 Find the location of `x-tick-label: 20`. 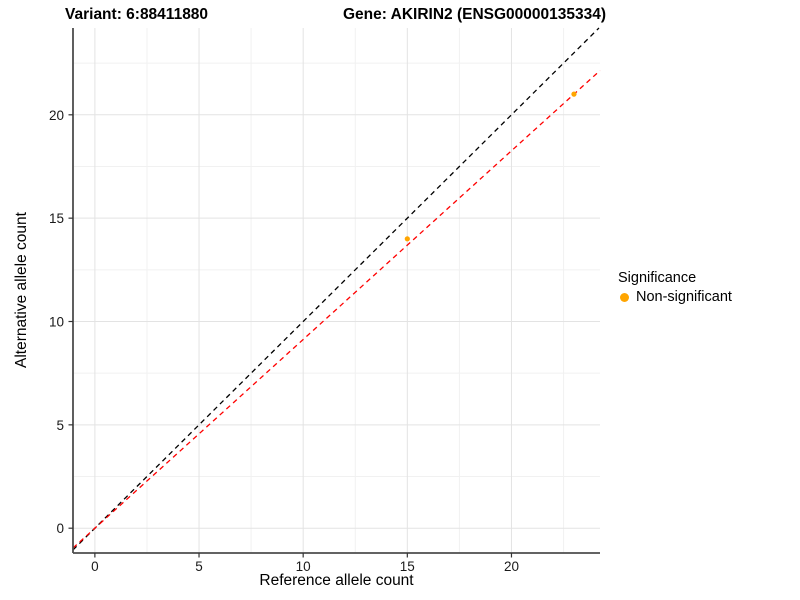

x-tick-label: 20 is located at coordinates (511, 566).